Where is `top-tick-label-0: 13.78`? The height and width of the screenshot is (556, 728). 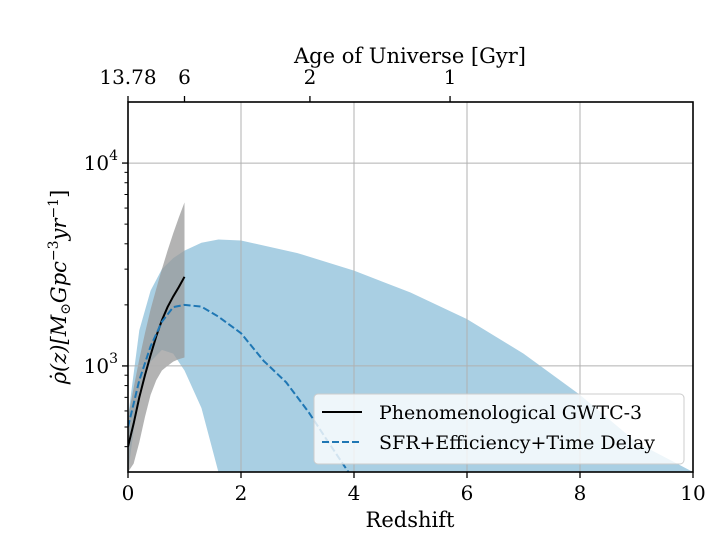 top-tick-label-0: 13.78 is located at coordinates (127, 77).